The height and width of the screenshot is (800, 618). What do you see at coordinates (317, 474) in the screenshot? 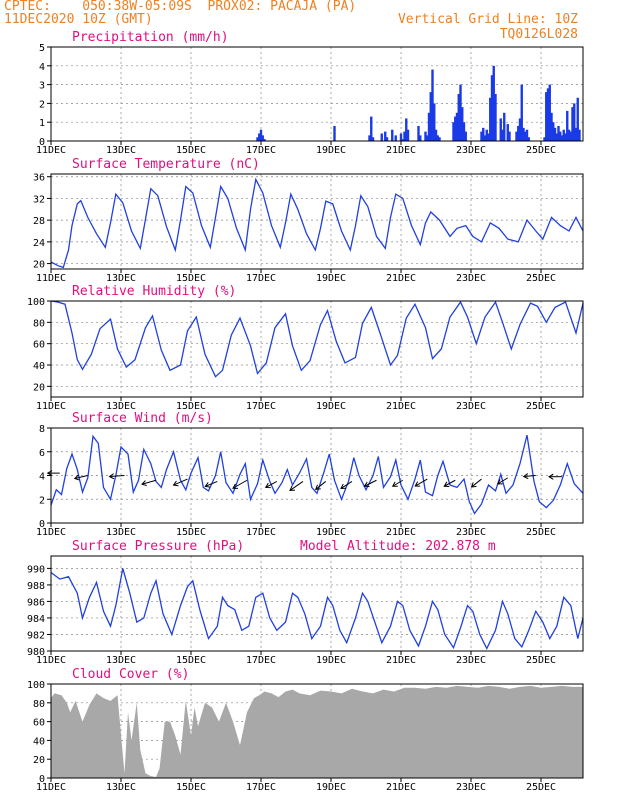
I see `wind-series-line` at bounding box center [317, 474].